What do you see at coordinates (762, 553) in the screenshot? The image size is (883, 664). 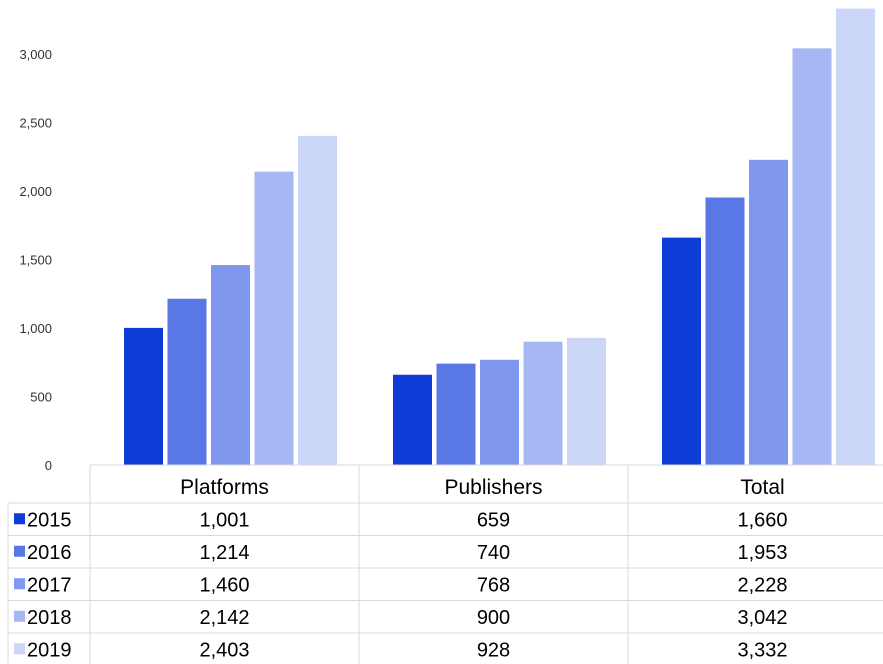 I see `table-cell: 1,953` at bounding box center [762, 553].